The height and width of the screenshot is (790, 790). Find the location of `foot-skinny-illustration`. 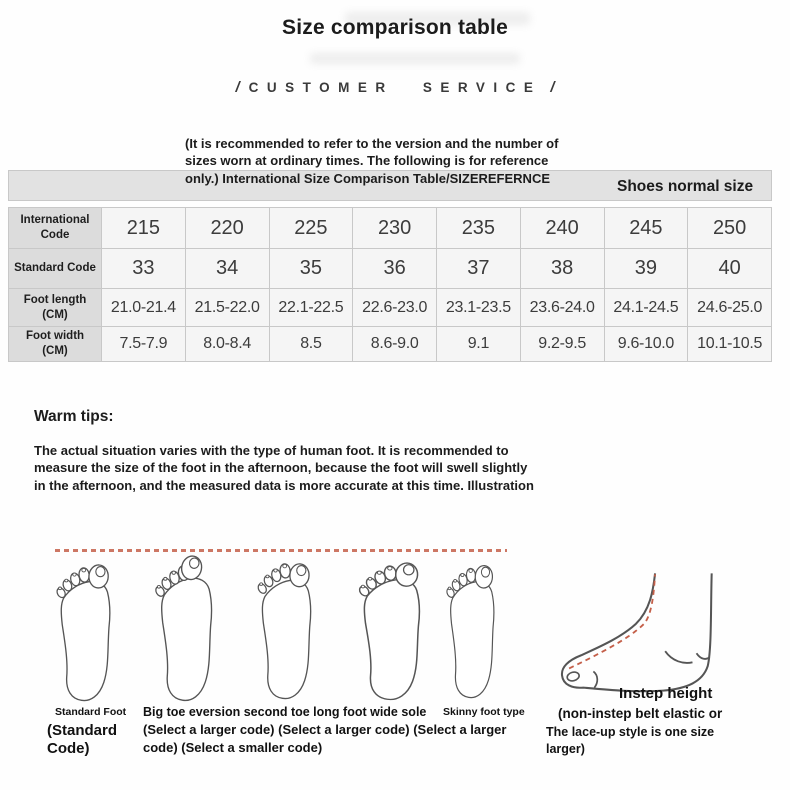

foot-skinny-illustration is located at coordinates (469, 631).